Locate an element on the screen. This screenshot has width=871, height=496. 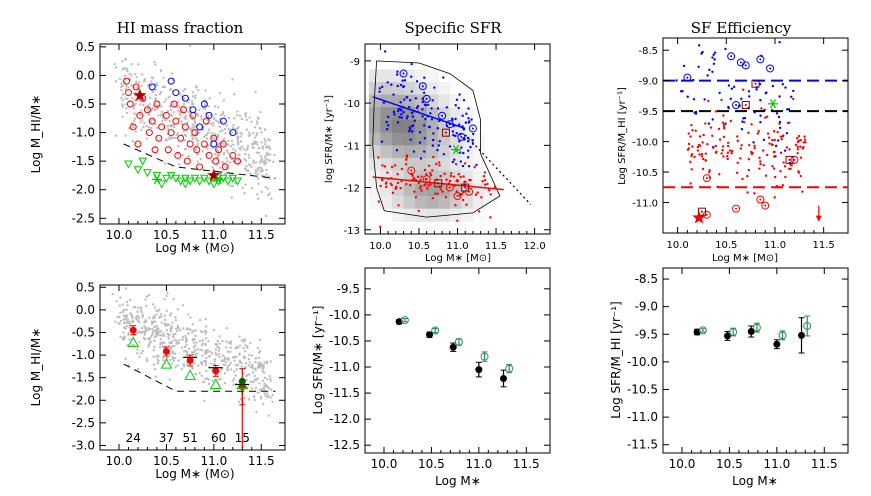
x-tick-label: 10.0 is located at coordinates (119, 235).